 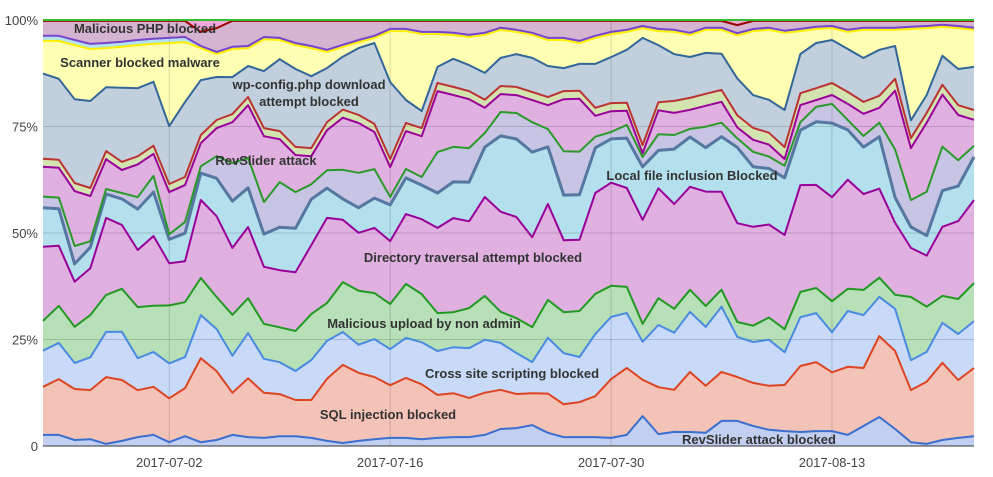 What do you see at coordinates (22, 20) in the screenshot?
I see `y-tick-label: 100%` at bounding box center [22, 20].